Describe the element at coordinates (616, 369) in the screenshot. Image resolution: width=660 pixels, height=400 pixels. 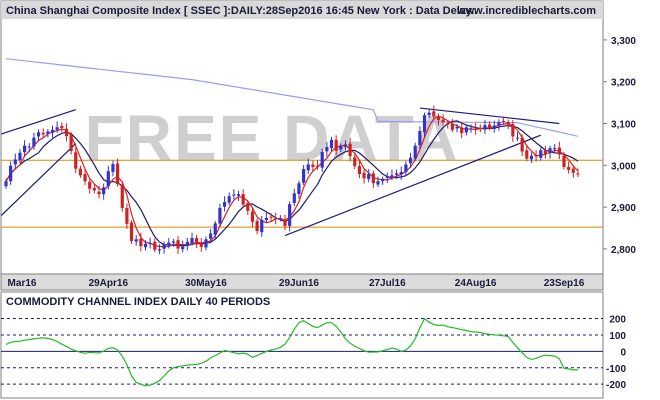
I see `cci-y-tick-label: -100` at that location.